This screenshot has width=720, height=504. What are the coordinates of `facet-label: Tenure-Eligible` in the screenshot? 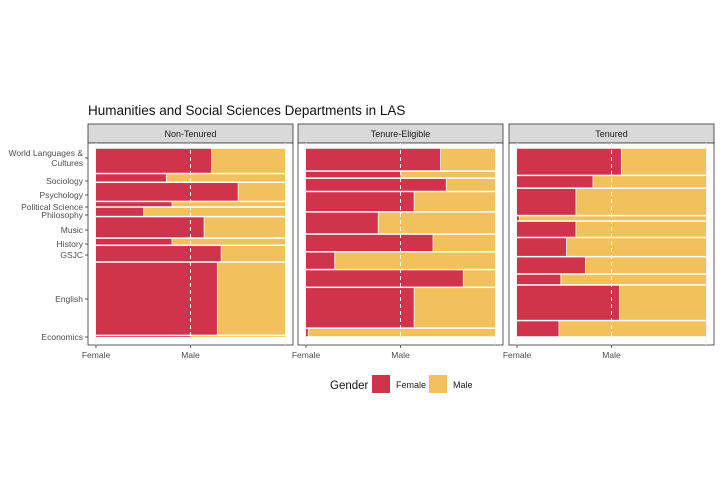 It's located at (401, 134).